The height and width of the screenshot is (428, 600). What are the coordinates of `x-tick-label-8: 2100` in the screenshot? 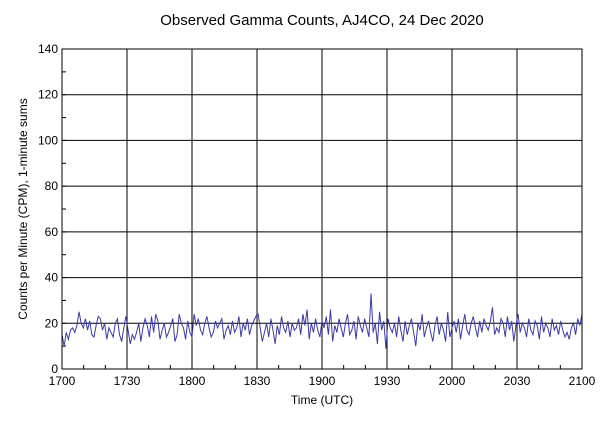 It's located at (582, 381).